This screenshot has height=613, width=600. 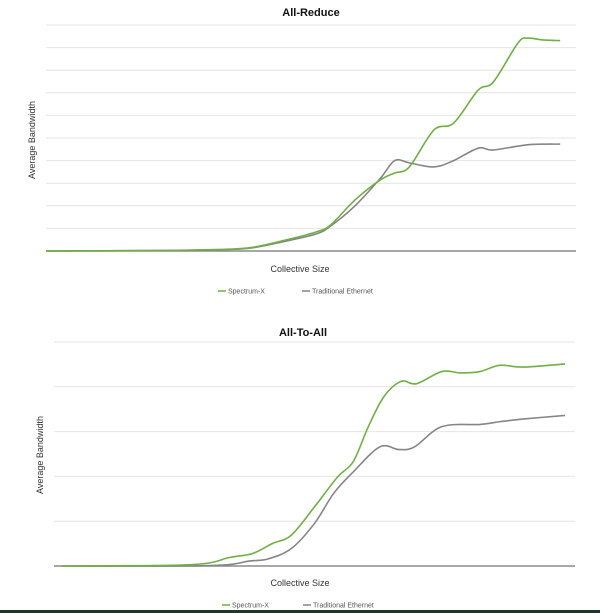 I want to click on bottom-divider, so click(x=300, y=611).